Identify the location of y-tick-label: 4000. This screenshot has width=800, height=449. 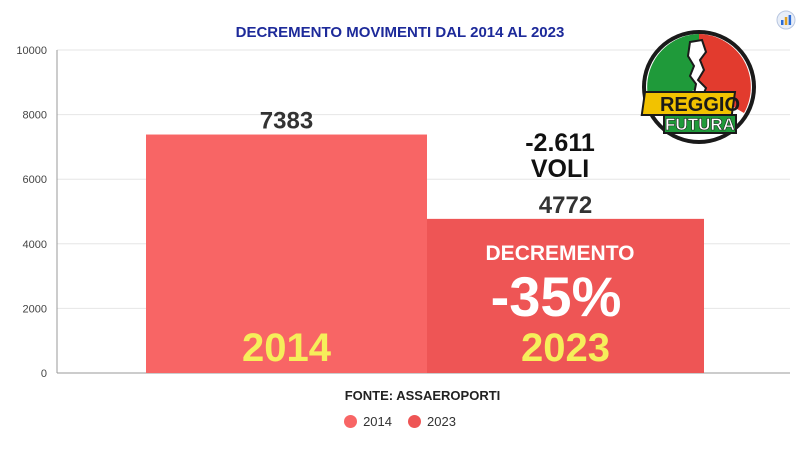
(35, 245).